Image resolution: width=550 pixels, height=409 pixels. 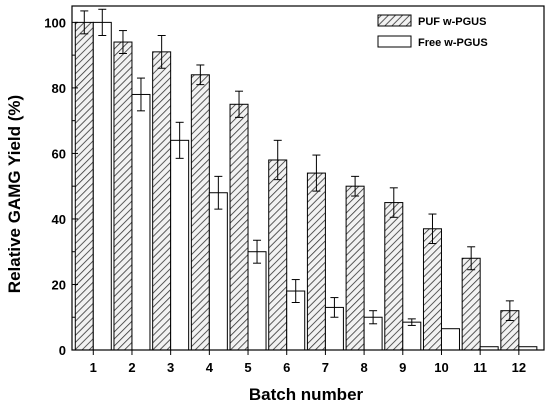 What do you see at coordinates (363, 367) in the screenshot?
I see `x-tick-label-8: 8` at bounding box center [363, 367].